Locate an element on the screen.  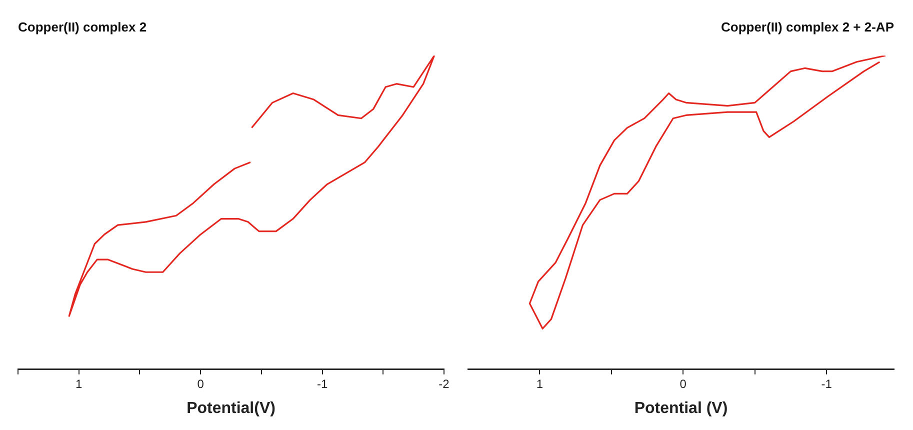
x-axis-title: Potential(V) is located at coordinates (231, 408).